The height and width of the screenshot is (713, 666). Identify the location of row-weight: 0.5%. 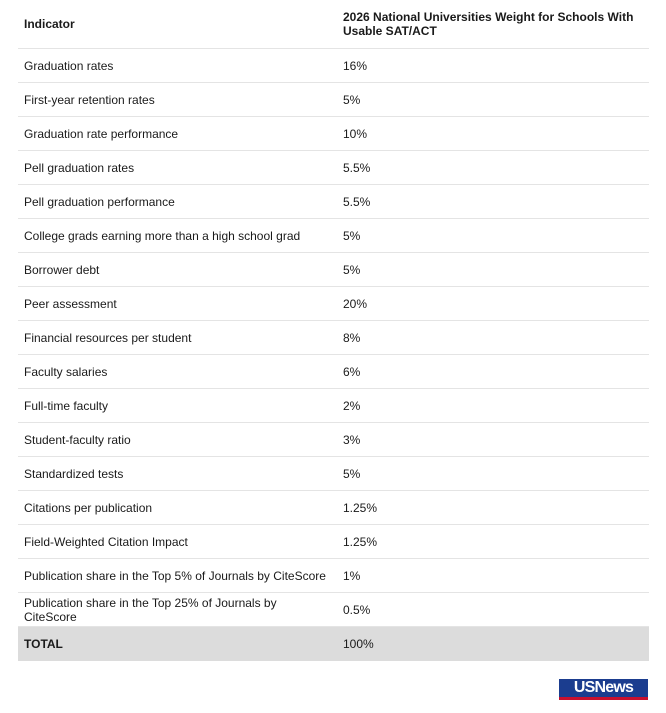
(491, 609).